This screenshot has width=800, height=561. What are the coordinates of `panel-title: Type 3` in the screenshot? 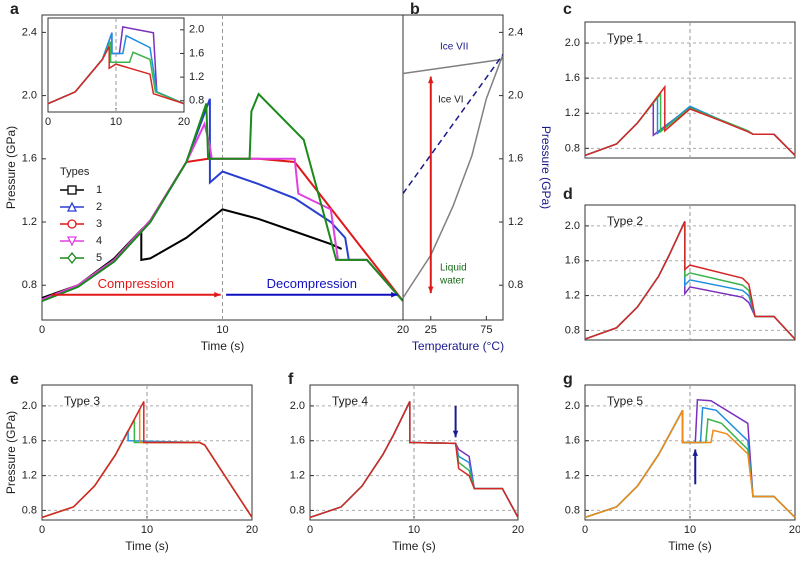 It's located at (82, 401).